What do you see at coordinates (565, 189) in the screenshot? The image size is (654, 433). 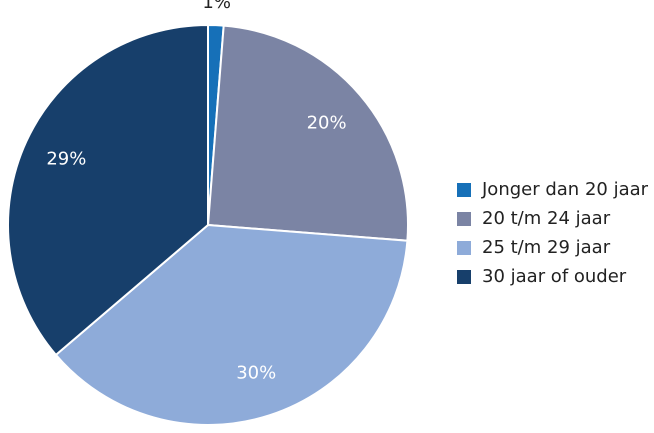 I see `legend-label: Jonger dan 20 jaar` at bounding box center [565, 189].